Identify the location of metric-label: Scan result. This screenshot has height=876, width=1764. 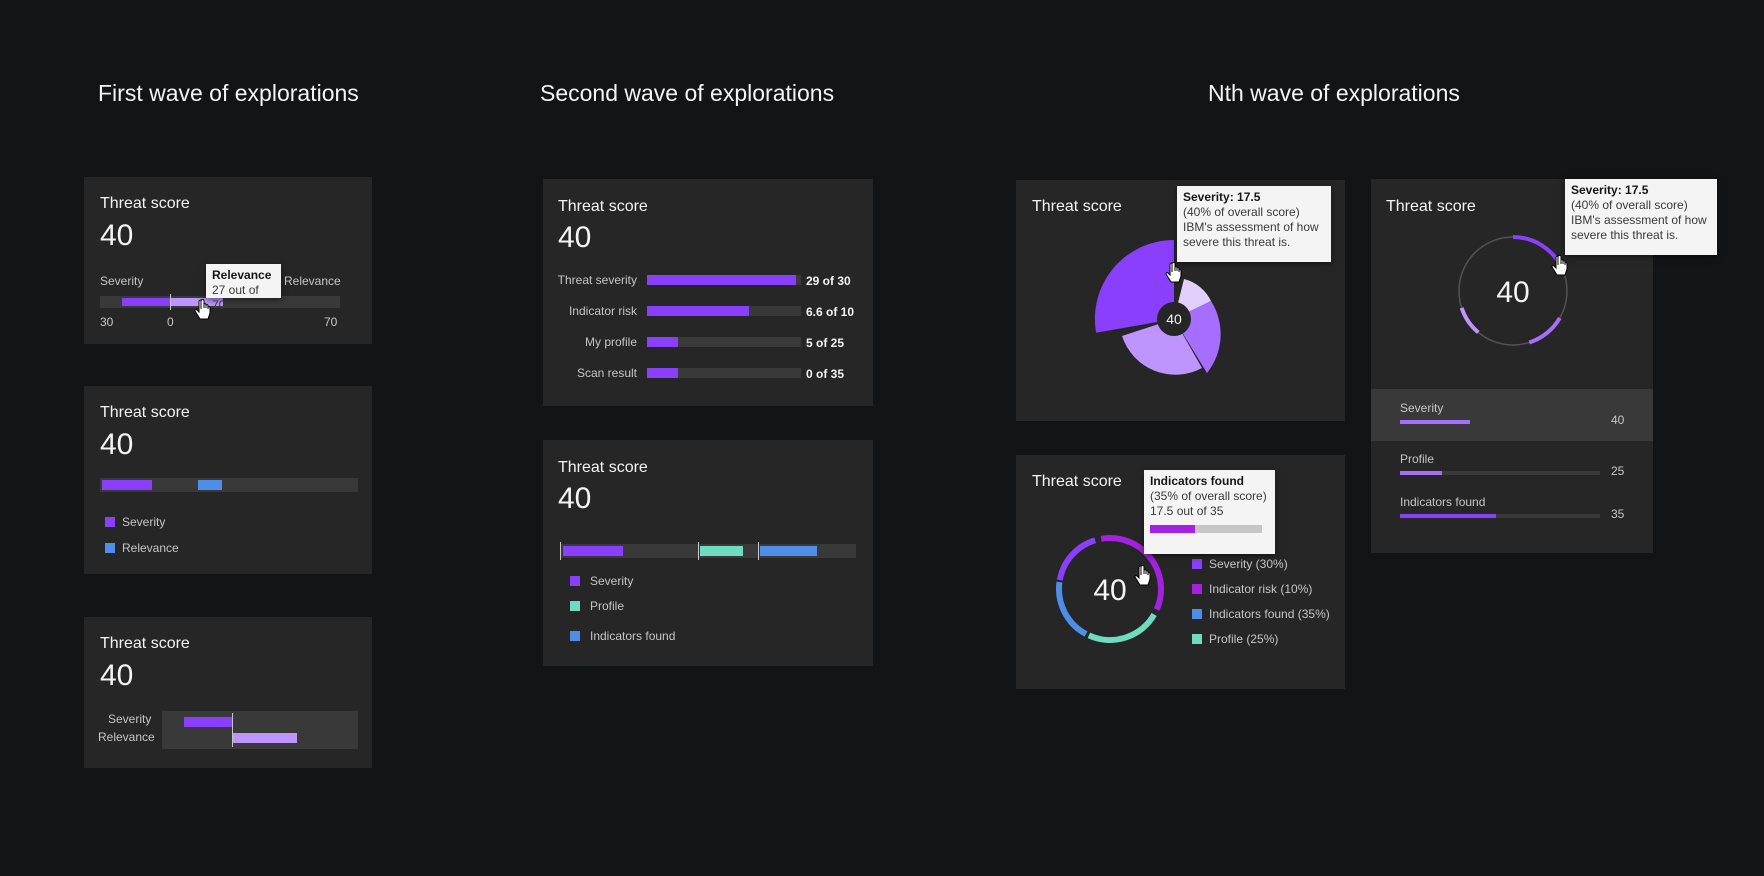
(606, 373).